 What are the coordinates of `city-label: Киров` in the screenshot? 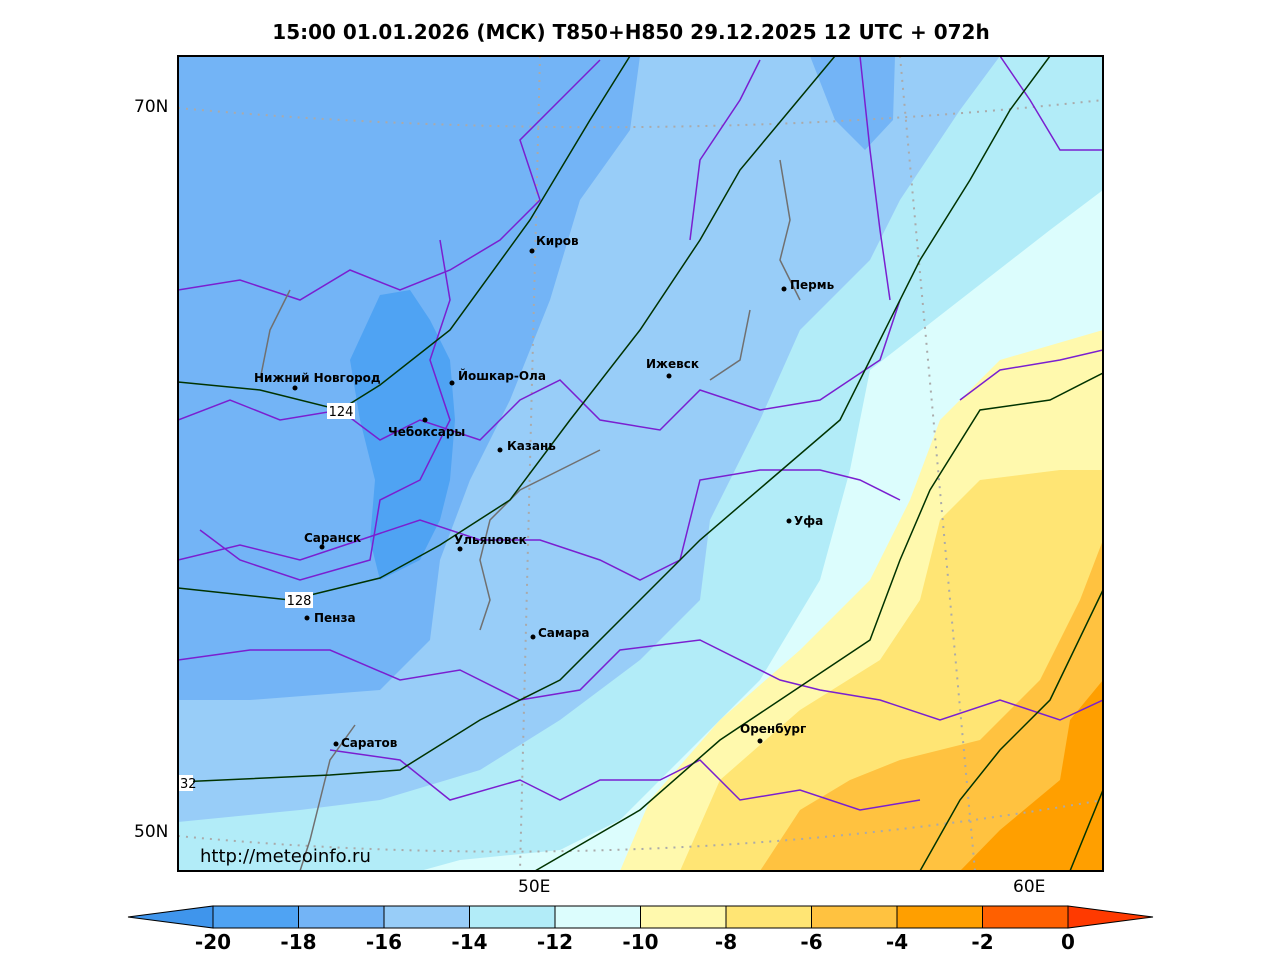 It's located at (557, 241).